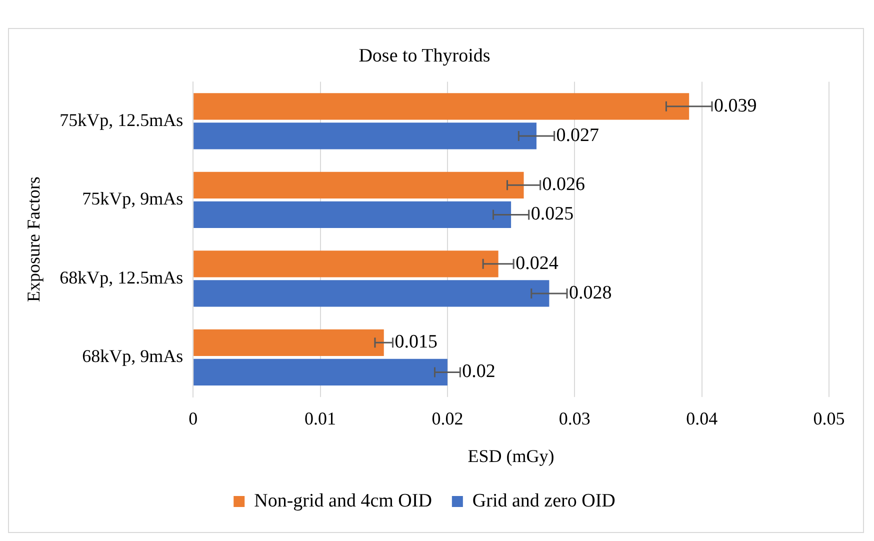 Image resolution: width=874 pixels, height=541 pixels. Describe the element at coordinates (193, 418) in the screenshot. I see `x-tick-label: 0` at that location.